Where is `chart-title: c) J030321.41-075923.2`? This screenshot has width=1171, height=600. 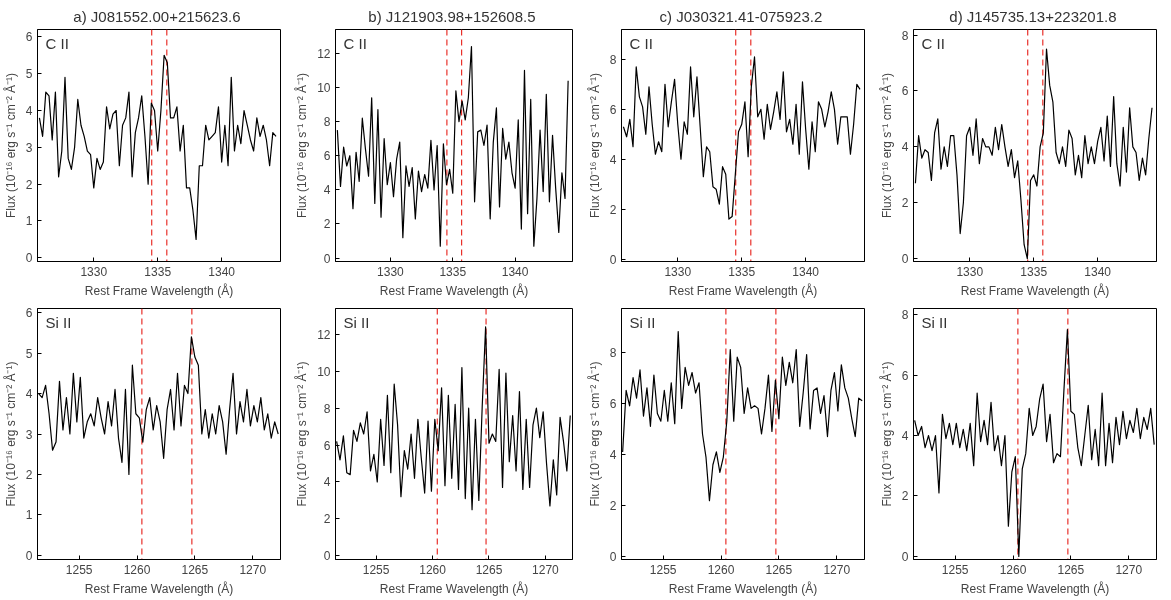
chart-title: c) J030321.41-075923.2 is located at coordinates (741, 16).